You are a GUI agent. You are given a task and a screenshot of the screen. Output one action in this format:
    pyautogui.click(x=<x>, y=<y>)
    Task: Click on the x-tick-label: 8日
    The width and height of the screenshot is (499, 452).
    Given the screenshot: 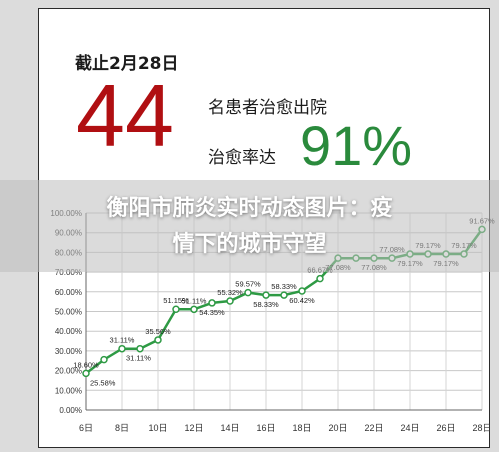 What is the action you would take?
    pyautogui.click(x=122, y=428)
    